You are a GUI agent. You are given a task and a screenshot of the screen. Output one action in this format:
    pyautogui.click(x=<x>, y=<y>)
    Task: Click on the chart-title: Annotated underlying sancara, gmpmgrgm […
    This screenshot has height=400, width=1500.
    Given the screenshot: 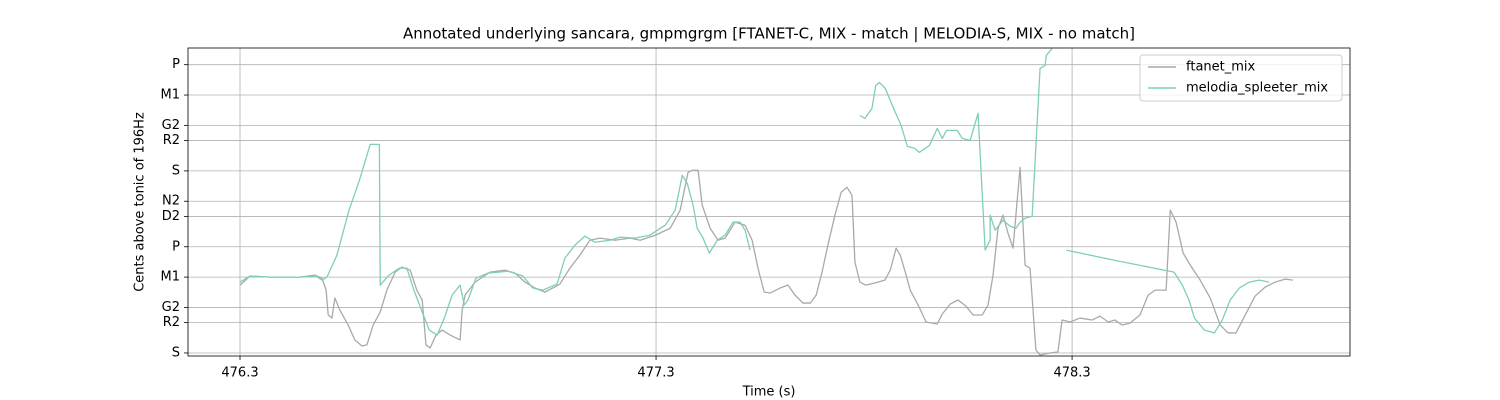 What is the action you would take?
    pyautogui.click(x=769, y=34)
    